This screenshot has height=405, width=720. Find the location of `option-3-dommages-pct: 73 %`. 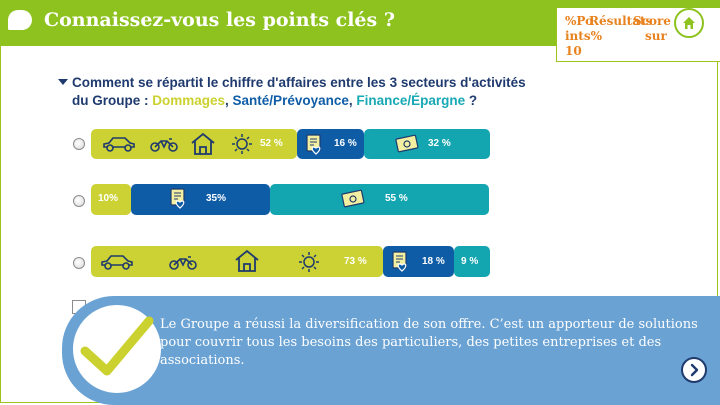

option-3-dommages-pct: 73 % is located at coordinates (355, 261).